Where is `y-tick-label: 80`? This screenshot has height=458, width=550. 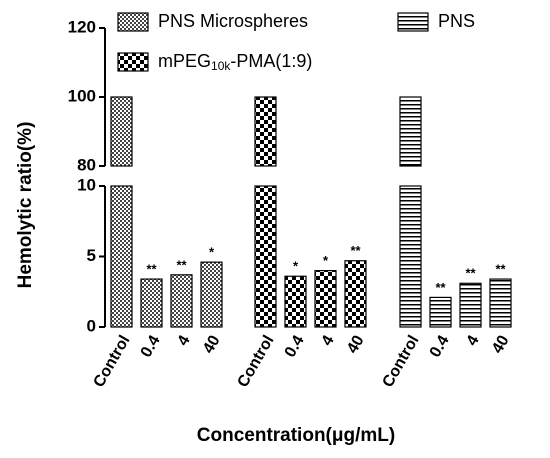 y-tick-label: 80 is located at coordinates (86, 164).